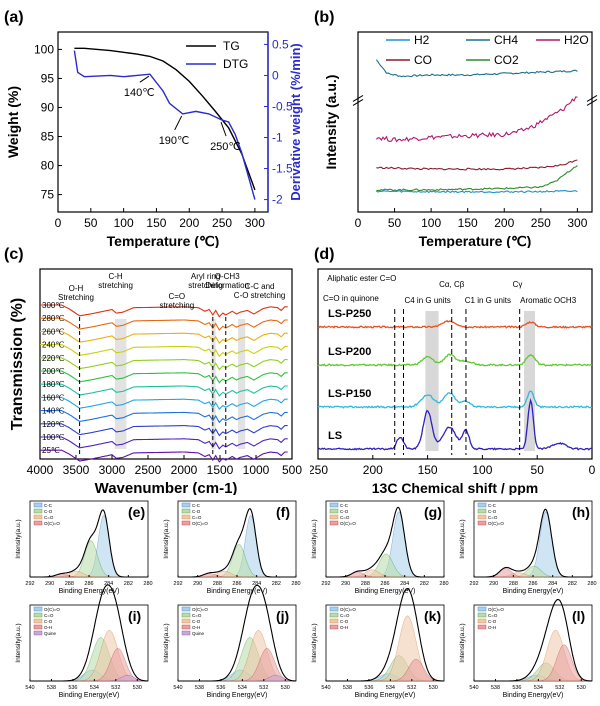  I want to click on x-tick-label: 150, so click(156, 223).